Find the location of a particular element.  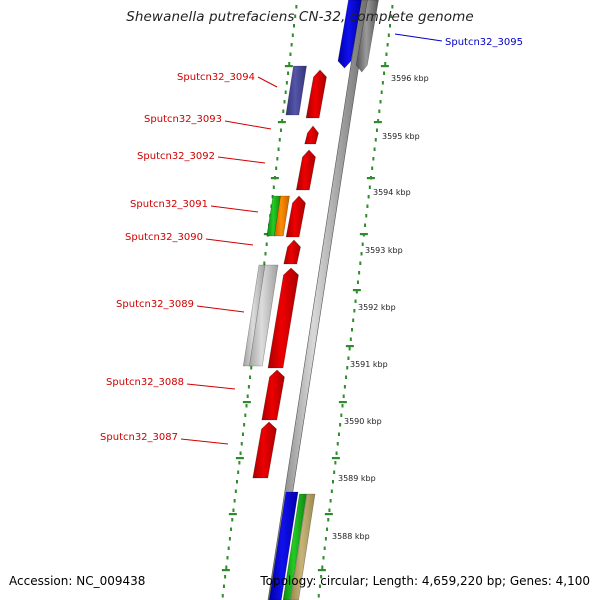

topology-label: Topology: is located at coordinates (288, 581).